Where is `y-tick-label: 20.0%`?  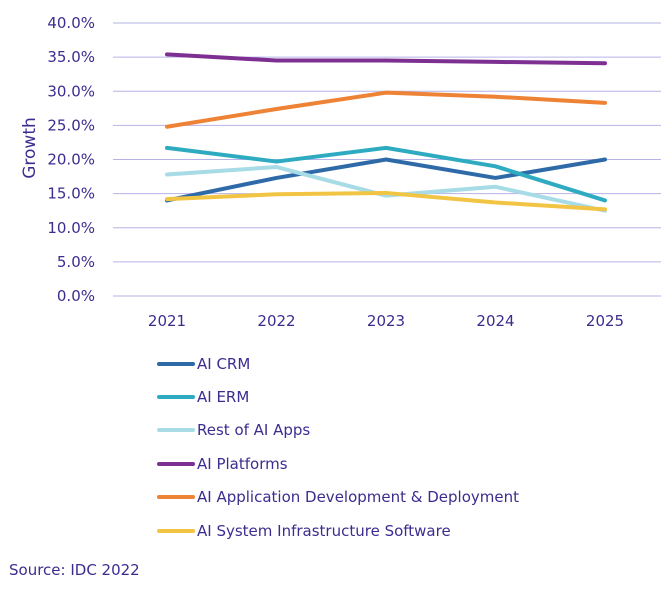 y-tick-label: 20.0% is located at coordinates (71, 160).